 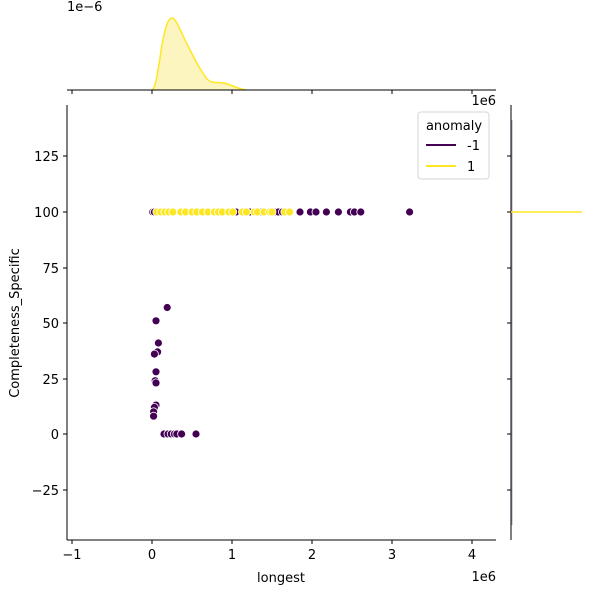 What do you see at coordinates (50, 380) in the screenshot?
I see `y-tick-label: 25` at bounding box center [50, 380].